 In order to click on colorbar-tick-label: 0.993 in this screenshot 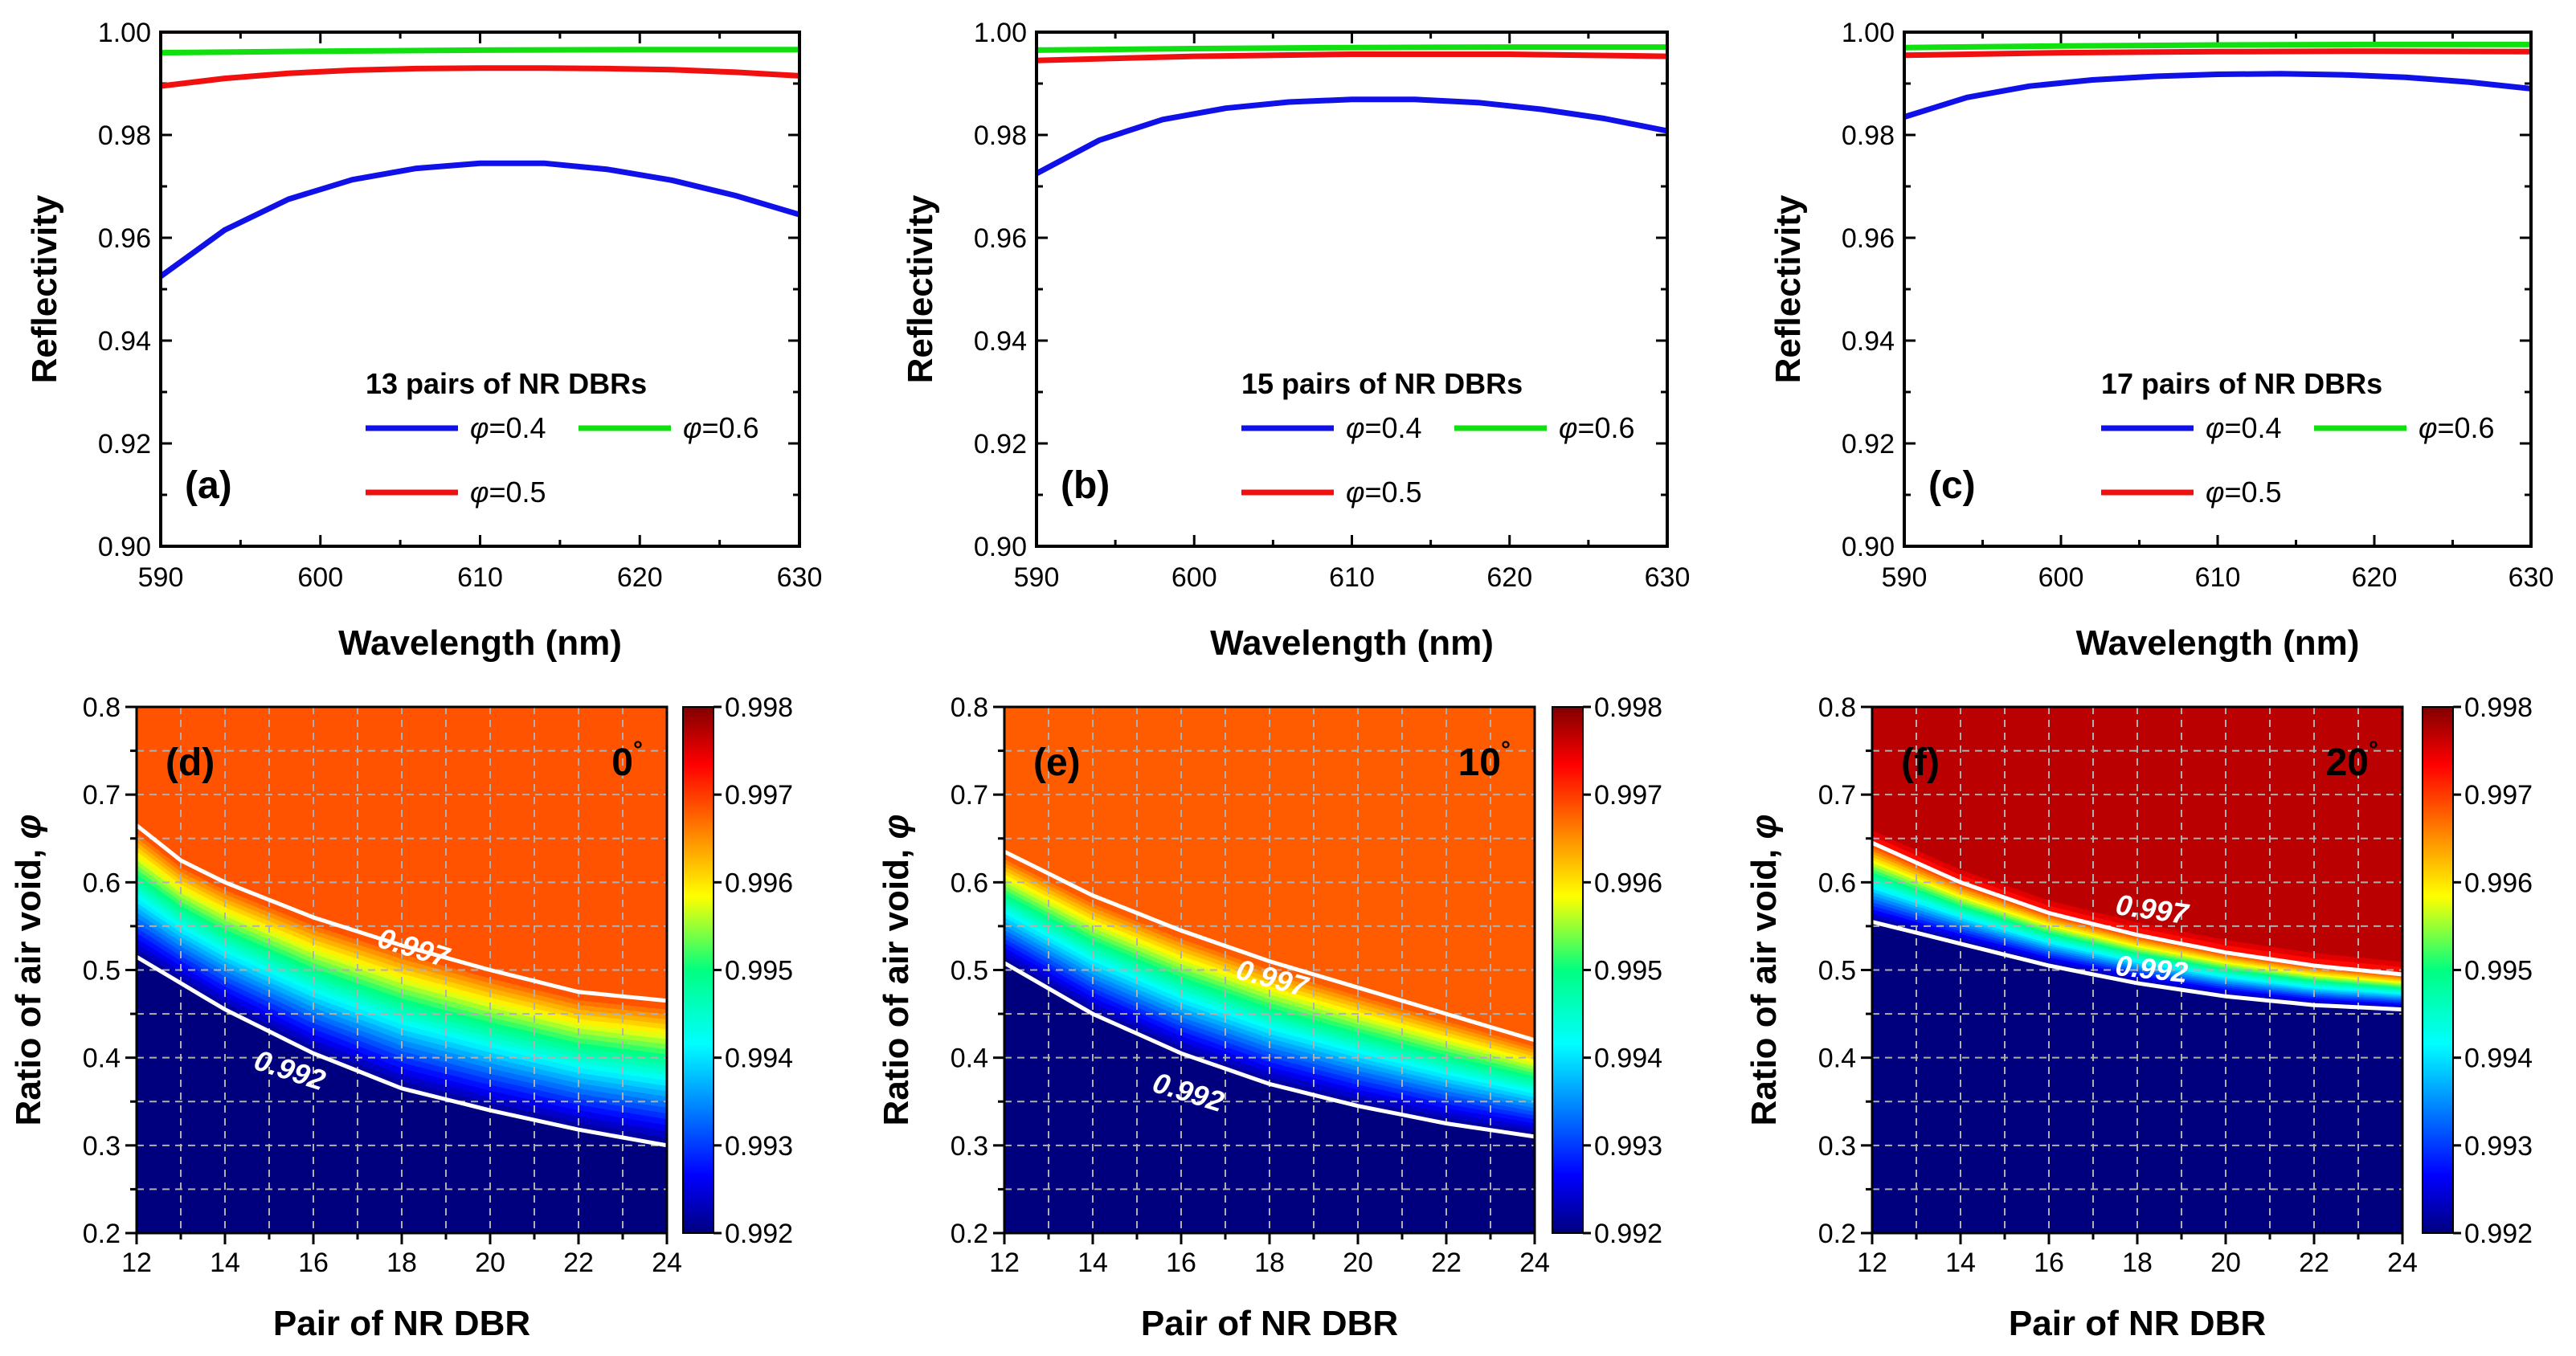, I will do `click(759, 1146)`.